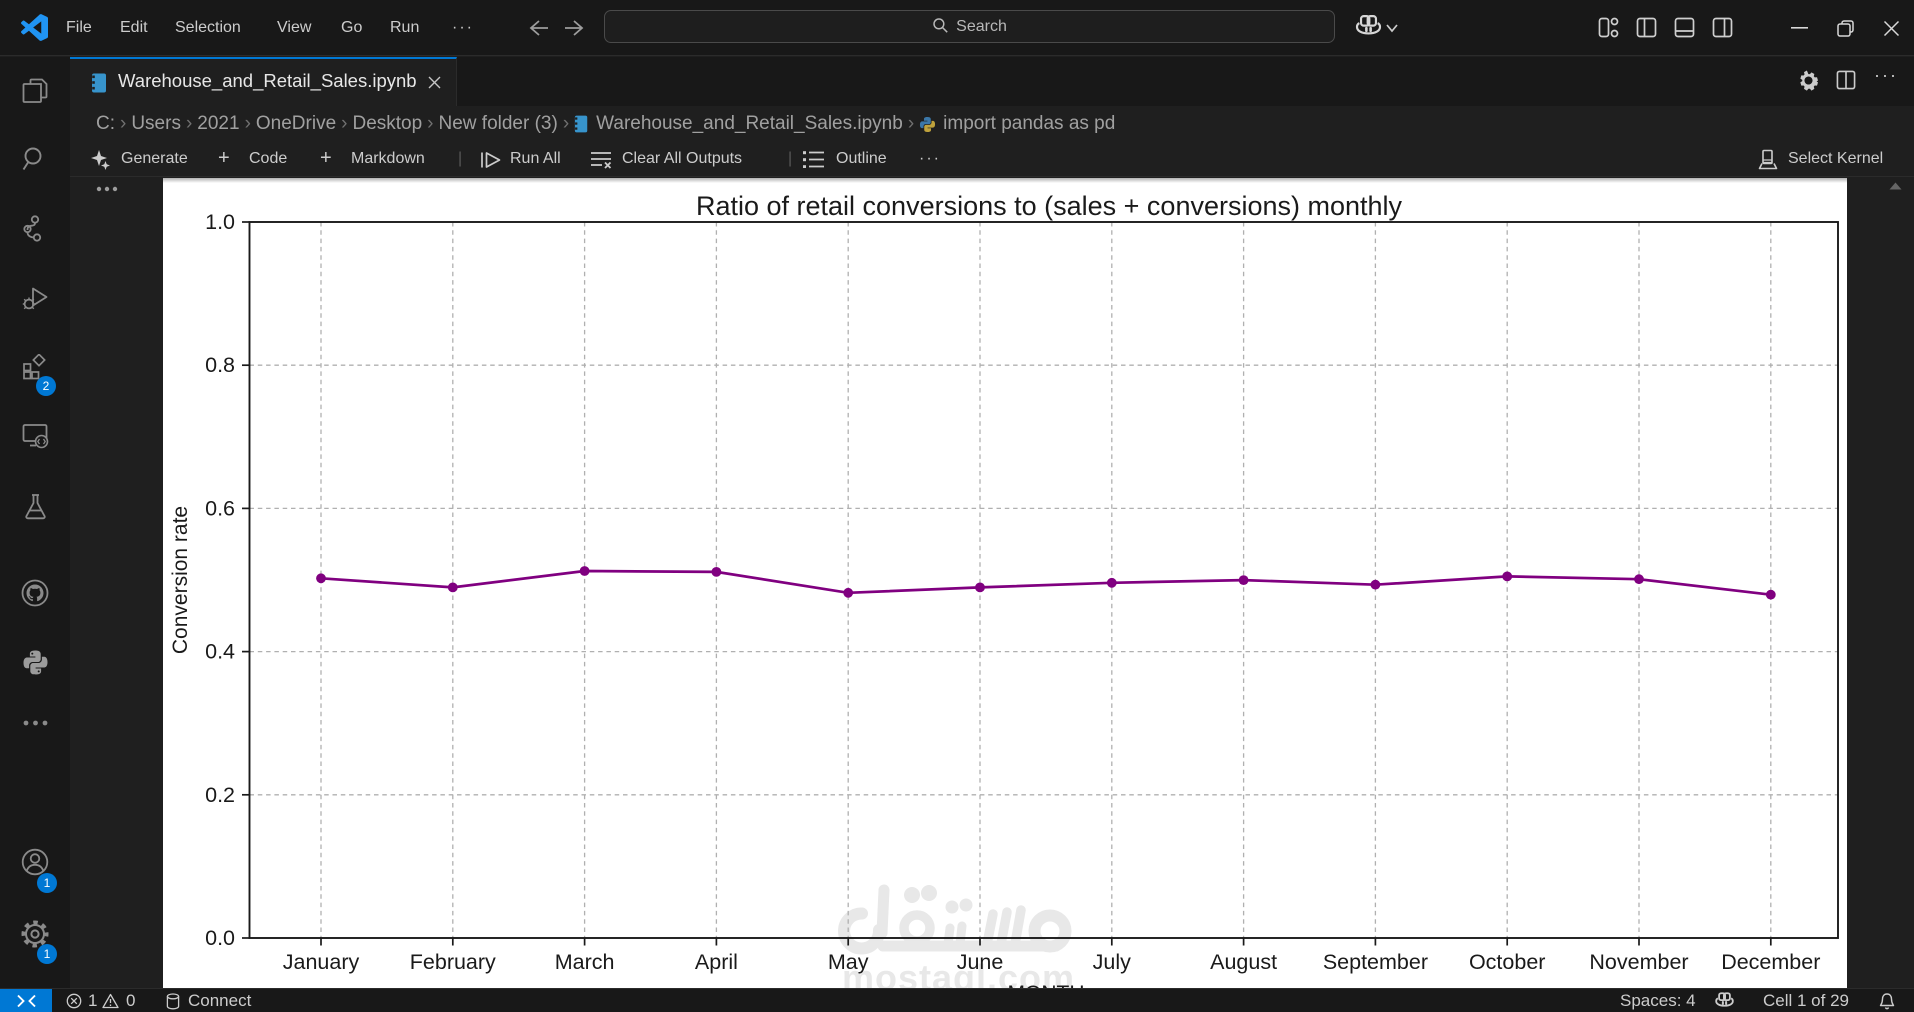 This screenshot has width=1914, height=1012. What do you see at coordinates (1375, 962) in the screenshot?
I see `svg-text: September` at bounding box center [1375, 962].